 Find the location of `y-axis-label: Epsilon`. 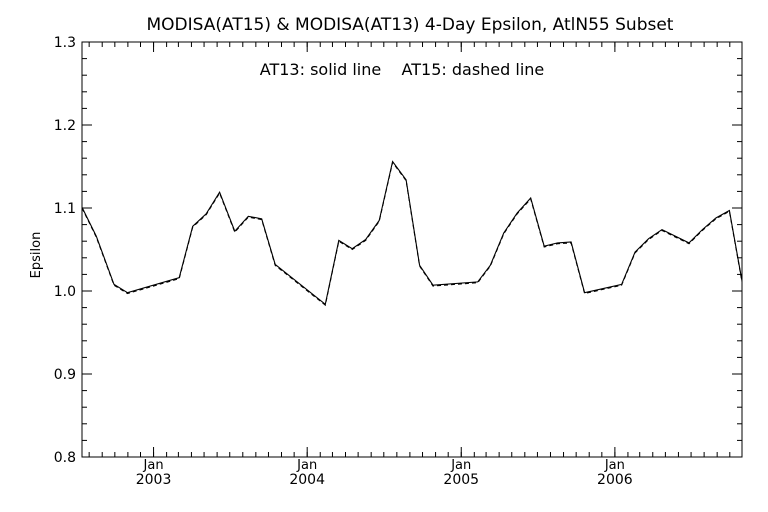

y-axis-label: Epsilon is located at coordinates (36, 255).